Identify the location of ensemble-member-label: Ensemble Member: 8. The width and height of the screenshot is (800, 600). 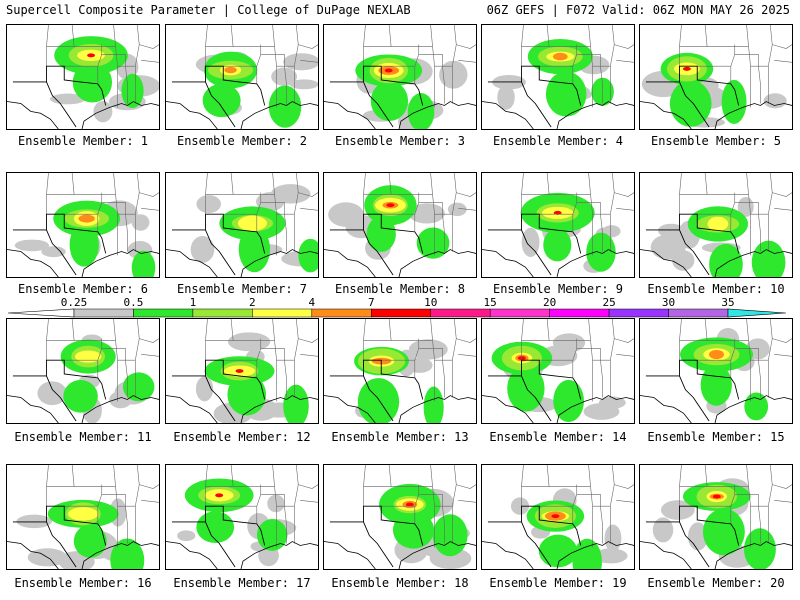
(400, 289).